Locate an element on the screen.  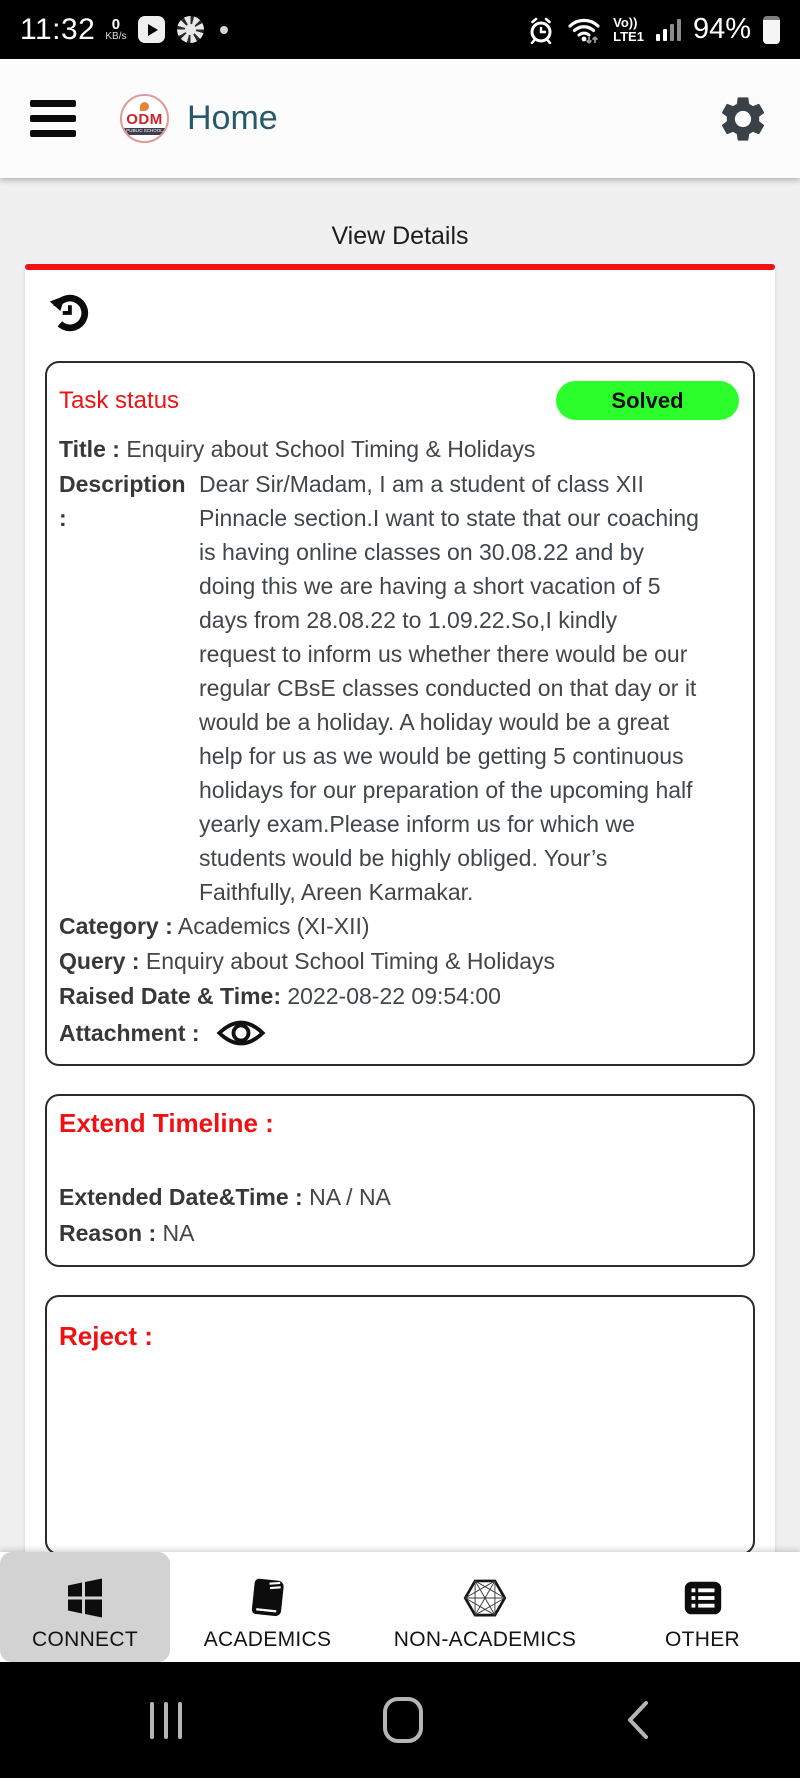
reject-card: Reject : is located at coordinates (400, 1425).